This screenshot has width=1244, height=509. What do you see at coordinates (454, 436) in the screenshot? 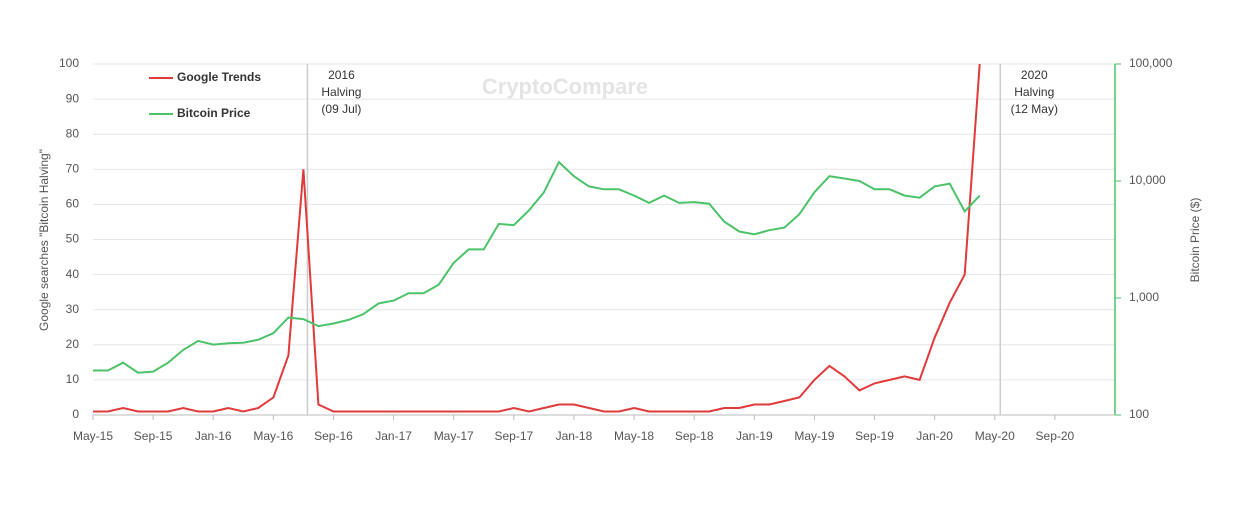
I see `x-tick-label: May-17` at bounding box center [454, 436].